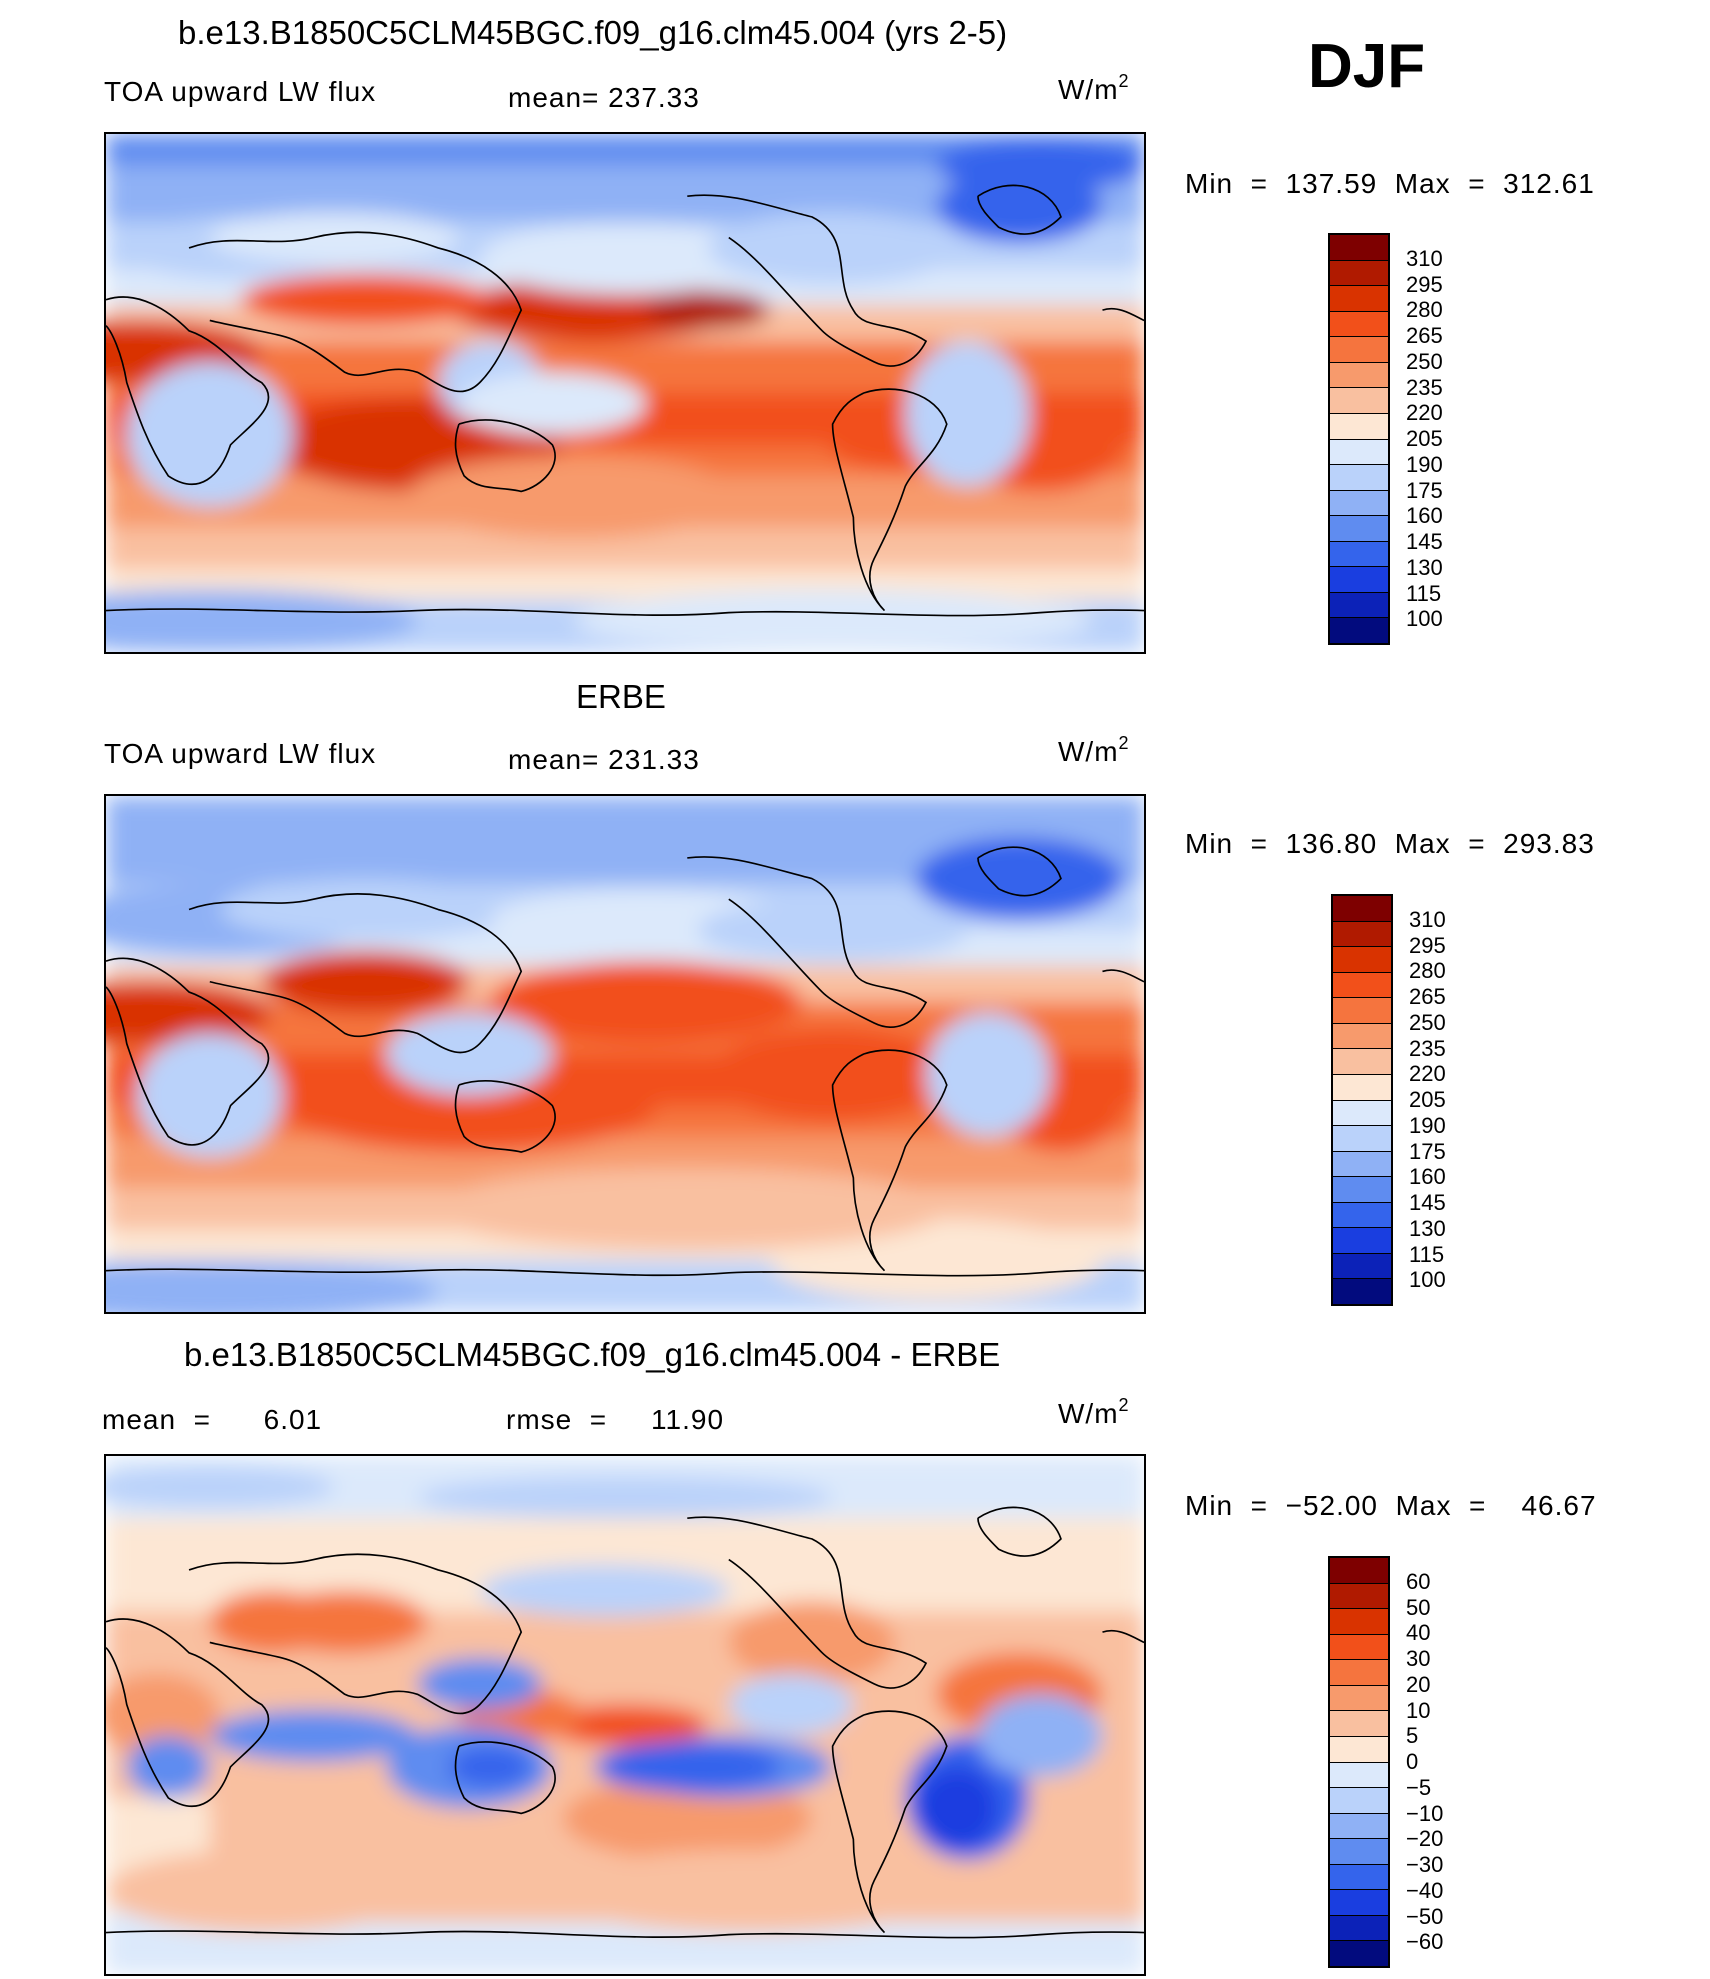 Image resolution: width=1710 pixels, height=1979 pixels. Describe the element at coordinates (1094, 750) in the screenshot. I see `panel2-unit-label: W/m2` at that location.